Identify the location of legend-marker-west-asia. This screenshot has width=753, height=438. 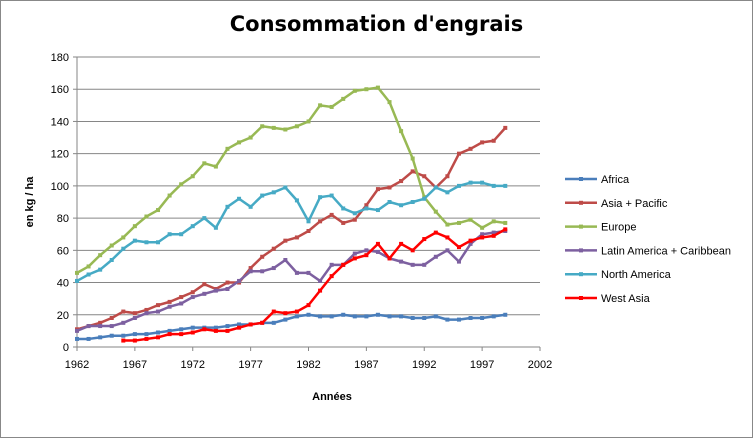
(581, 298).